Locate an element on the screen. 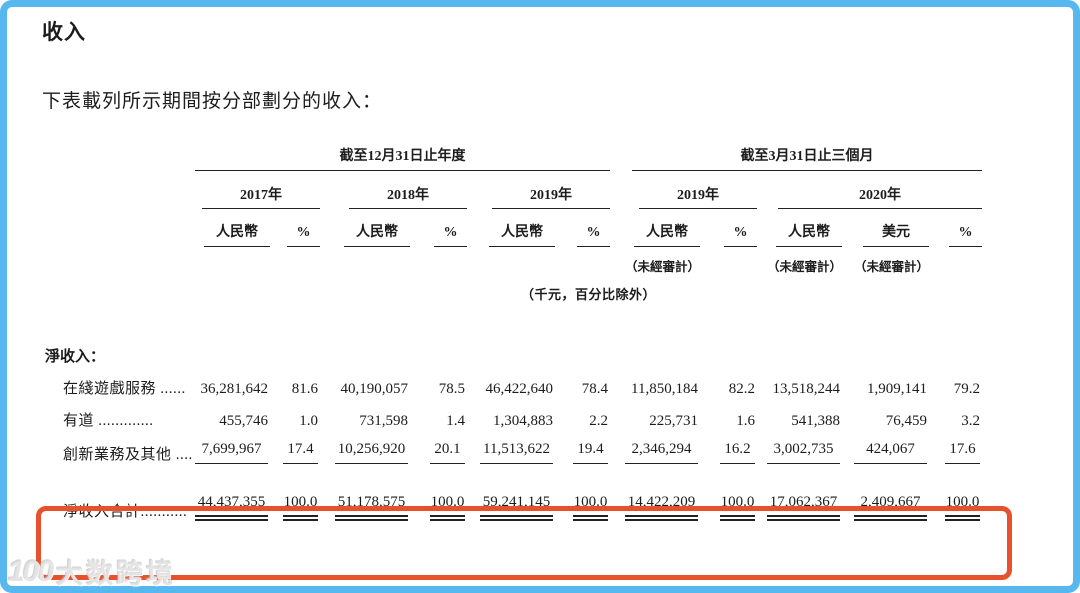 This screenshot has height=593, width=1080. table-cell: 17.4 is located at coordinates (300, 452).